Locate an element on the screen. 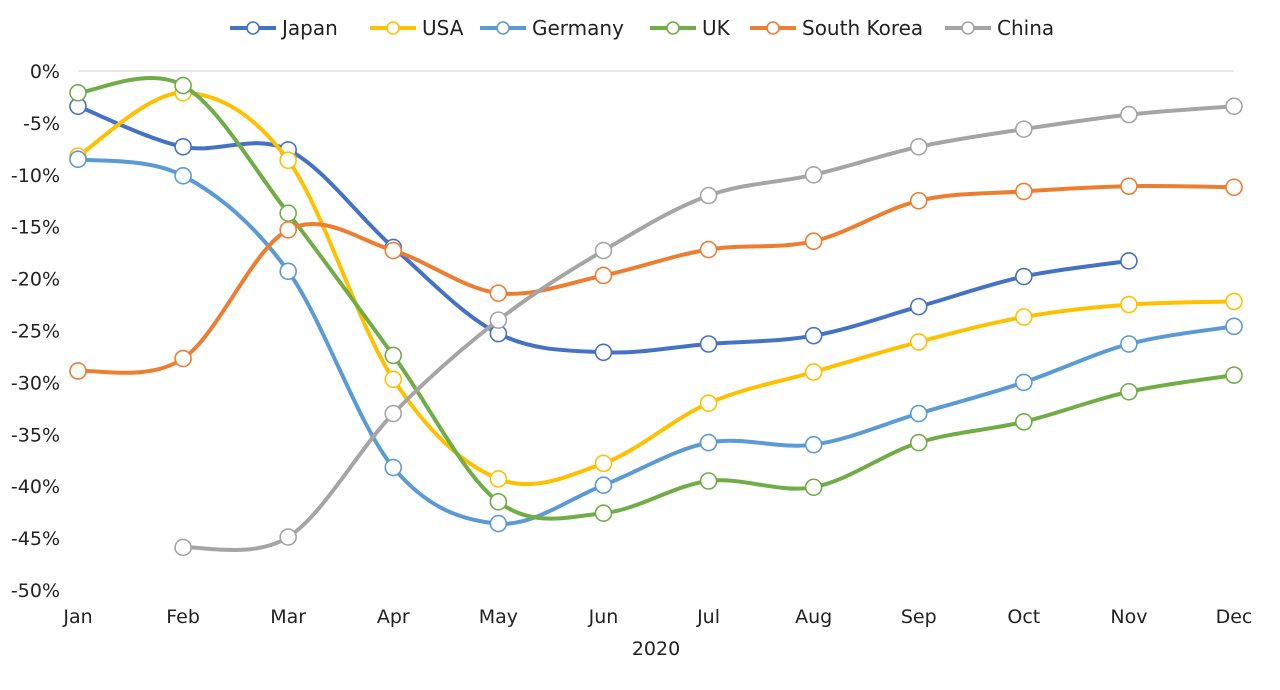 The image size is (1280, 690). legend-item-japan: Japan is located at coordinates (284, 28).